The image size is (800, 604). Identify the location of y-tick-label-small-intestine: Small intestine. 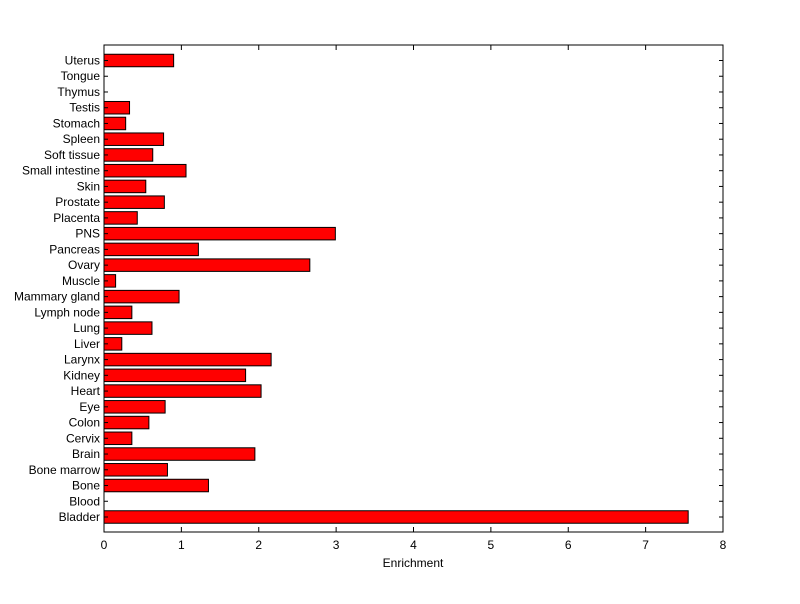
(61, 171).